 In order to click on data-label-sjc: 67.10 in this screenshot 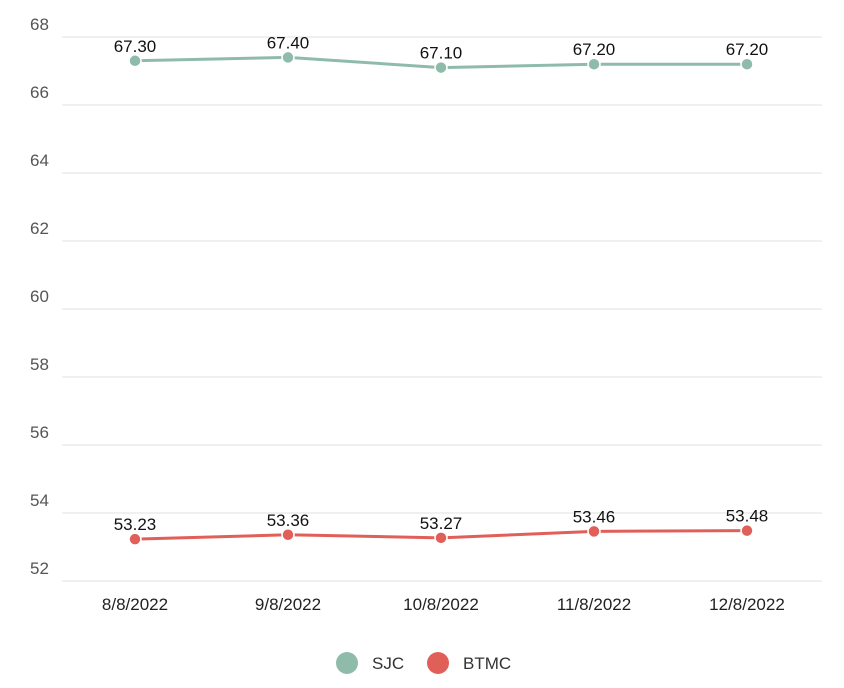, I will do `click(441, 53)`.